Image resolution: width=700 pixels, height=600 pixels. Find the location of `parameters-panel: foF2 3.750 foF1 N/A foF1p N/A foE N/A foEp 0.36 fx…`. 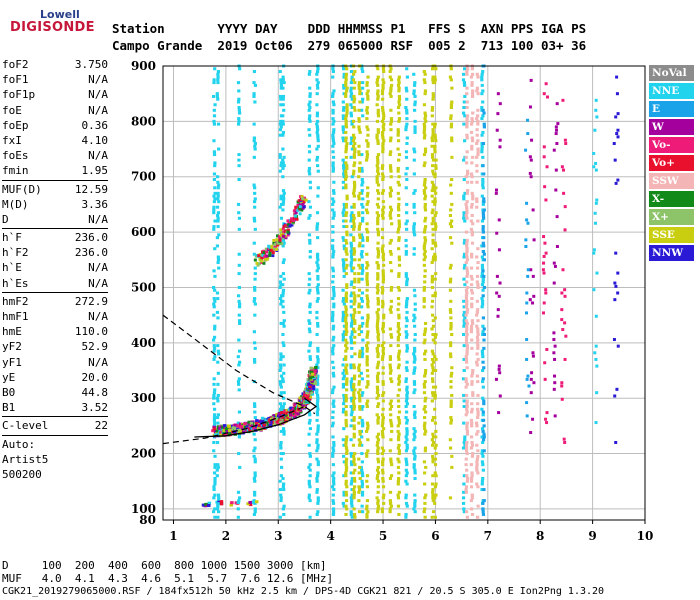

parameters-panel: foF2 3.750 foF1 N/A foF1p N/A foE N/A foEp 0.36 fx… is located at coordinates (55, 269).